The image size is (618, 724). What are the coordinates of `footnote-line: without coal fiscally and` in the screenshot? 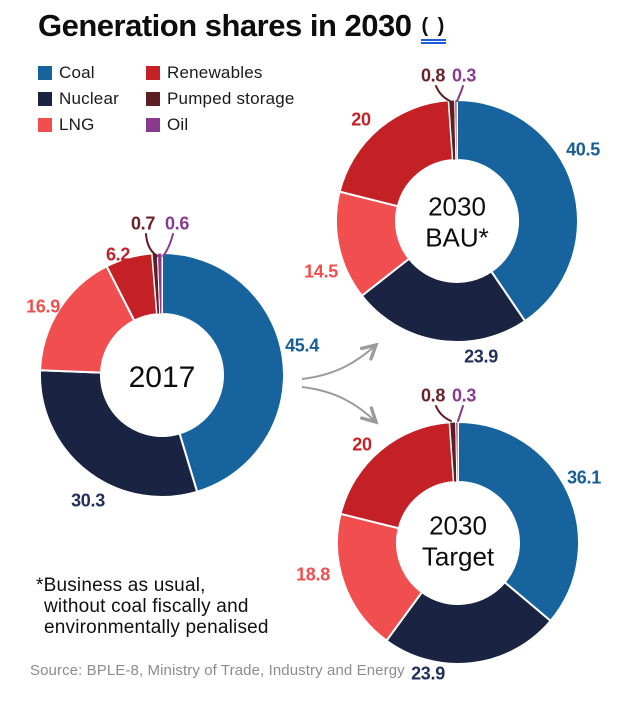 It's located at (146, 606).